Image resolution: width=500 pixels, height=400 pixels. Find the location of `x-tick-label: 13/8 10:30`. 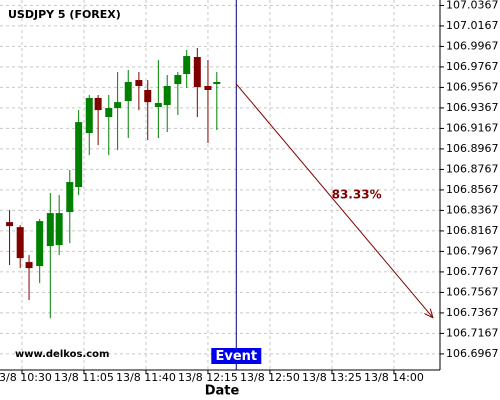

x-tick-label: 13/8 10:30 is located at coordinates (26, 377).